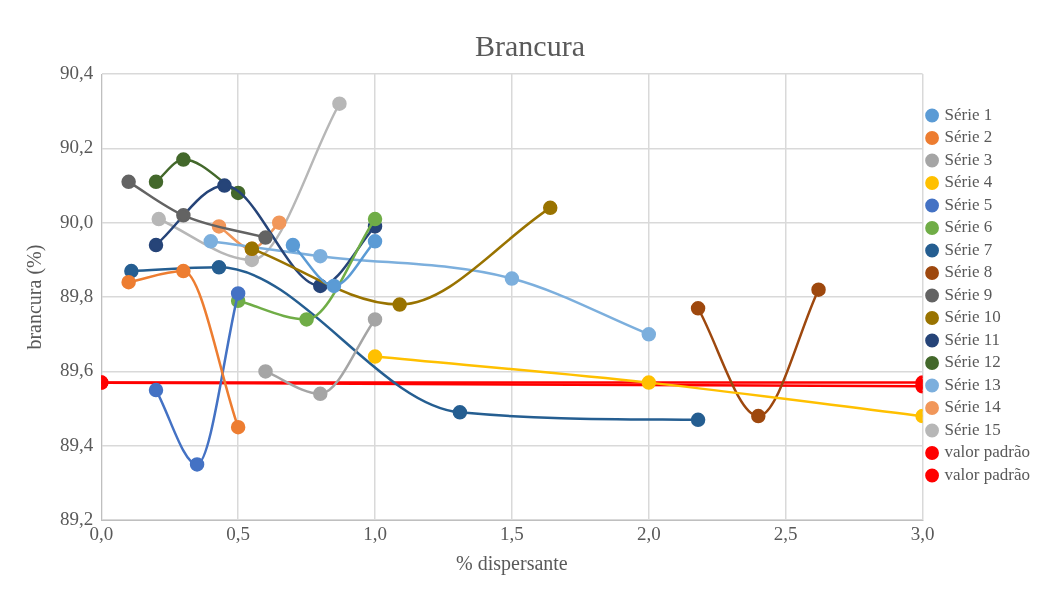 The height and width of the screenshot is (591, 1050). Describe the element at coordinates (973, 407) in the screenshot. I see `legend-label: Série 14` at that location.